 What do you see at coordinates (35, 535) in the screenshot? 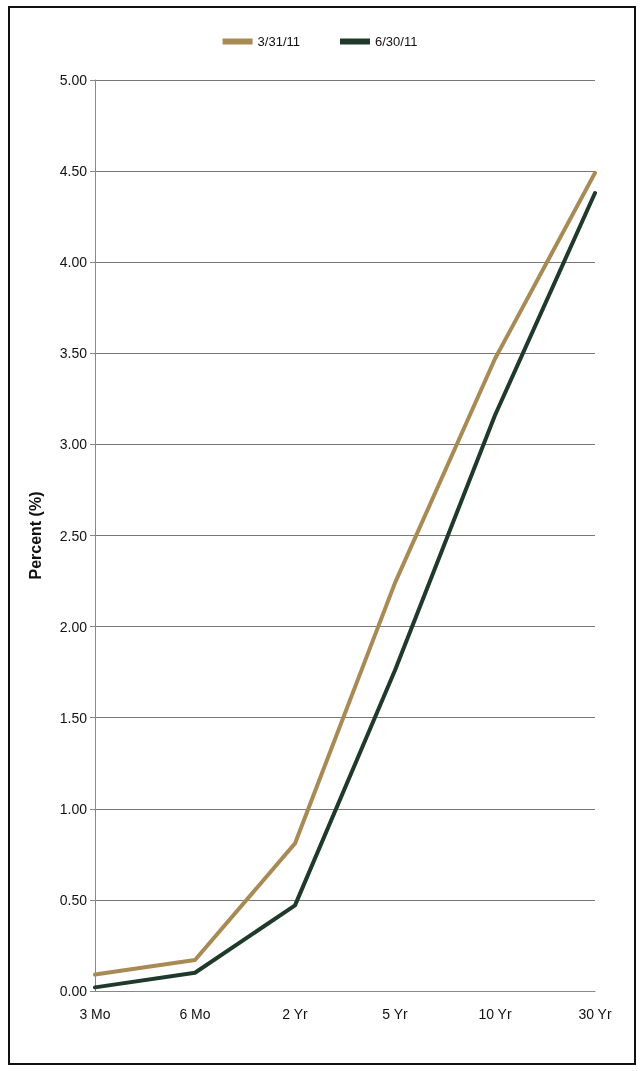
I see `y-axis-title: Percent (%)` at bounding box center [35, 535].